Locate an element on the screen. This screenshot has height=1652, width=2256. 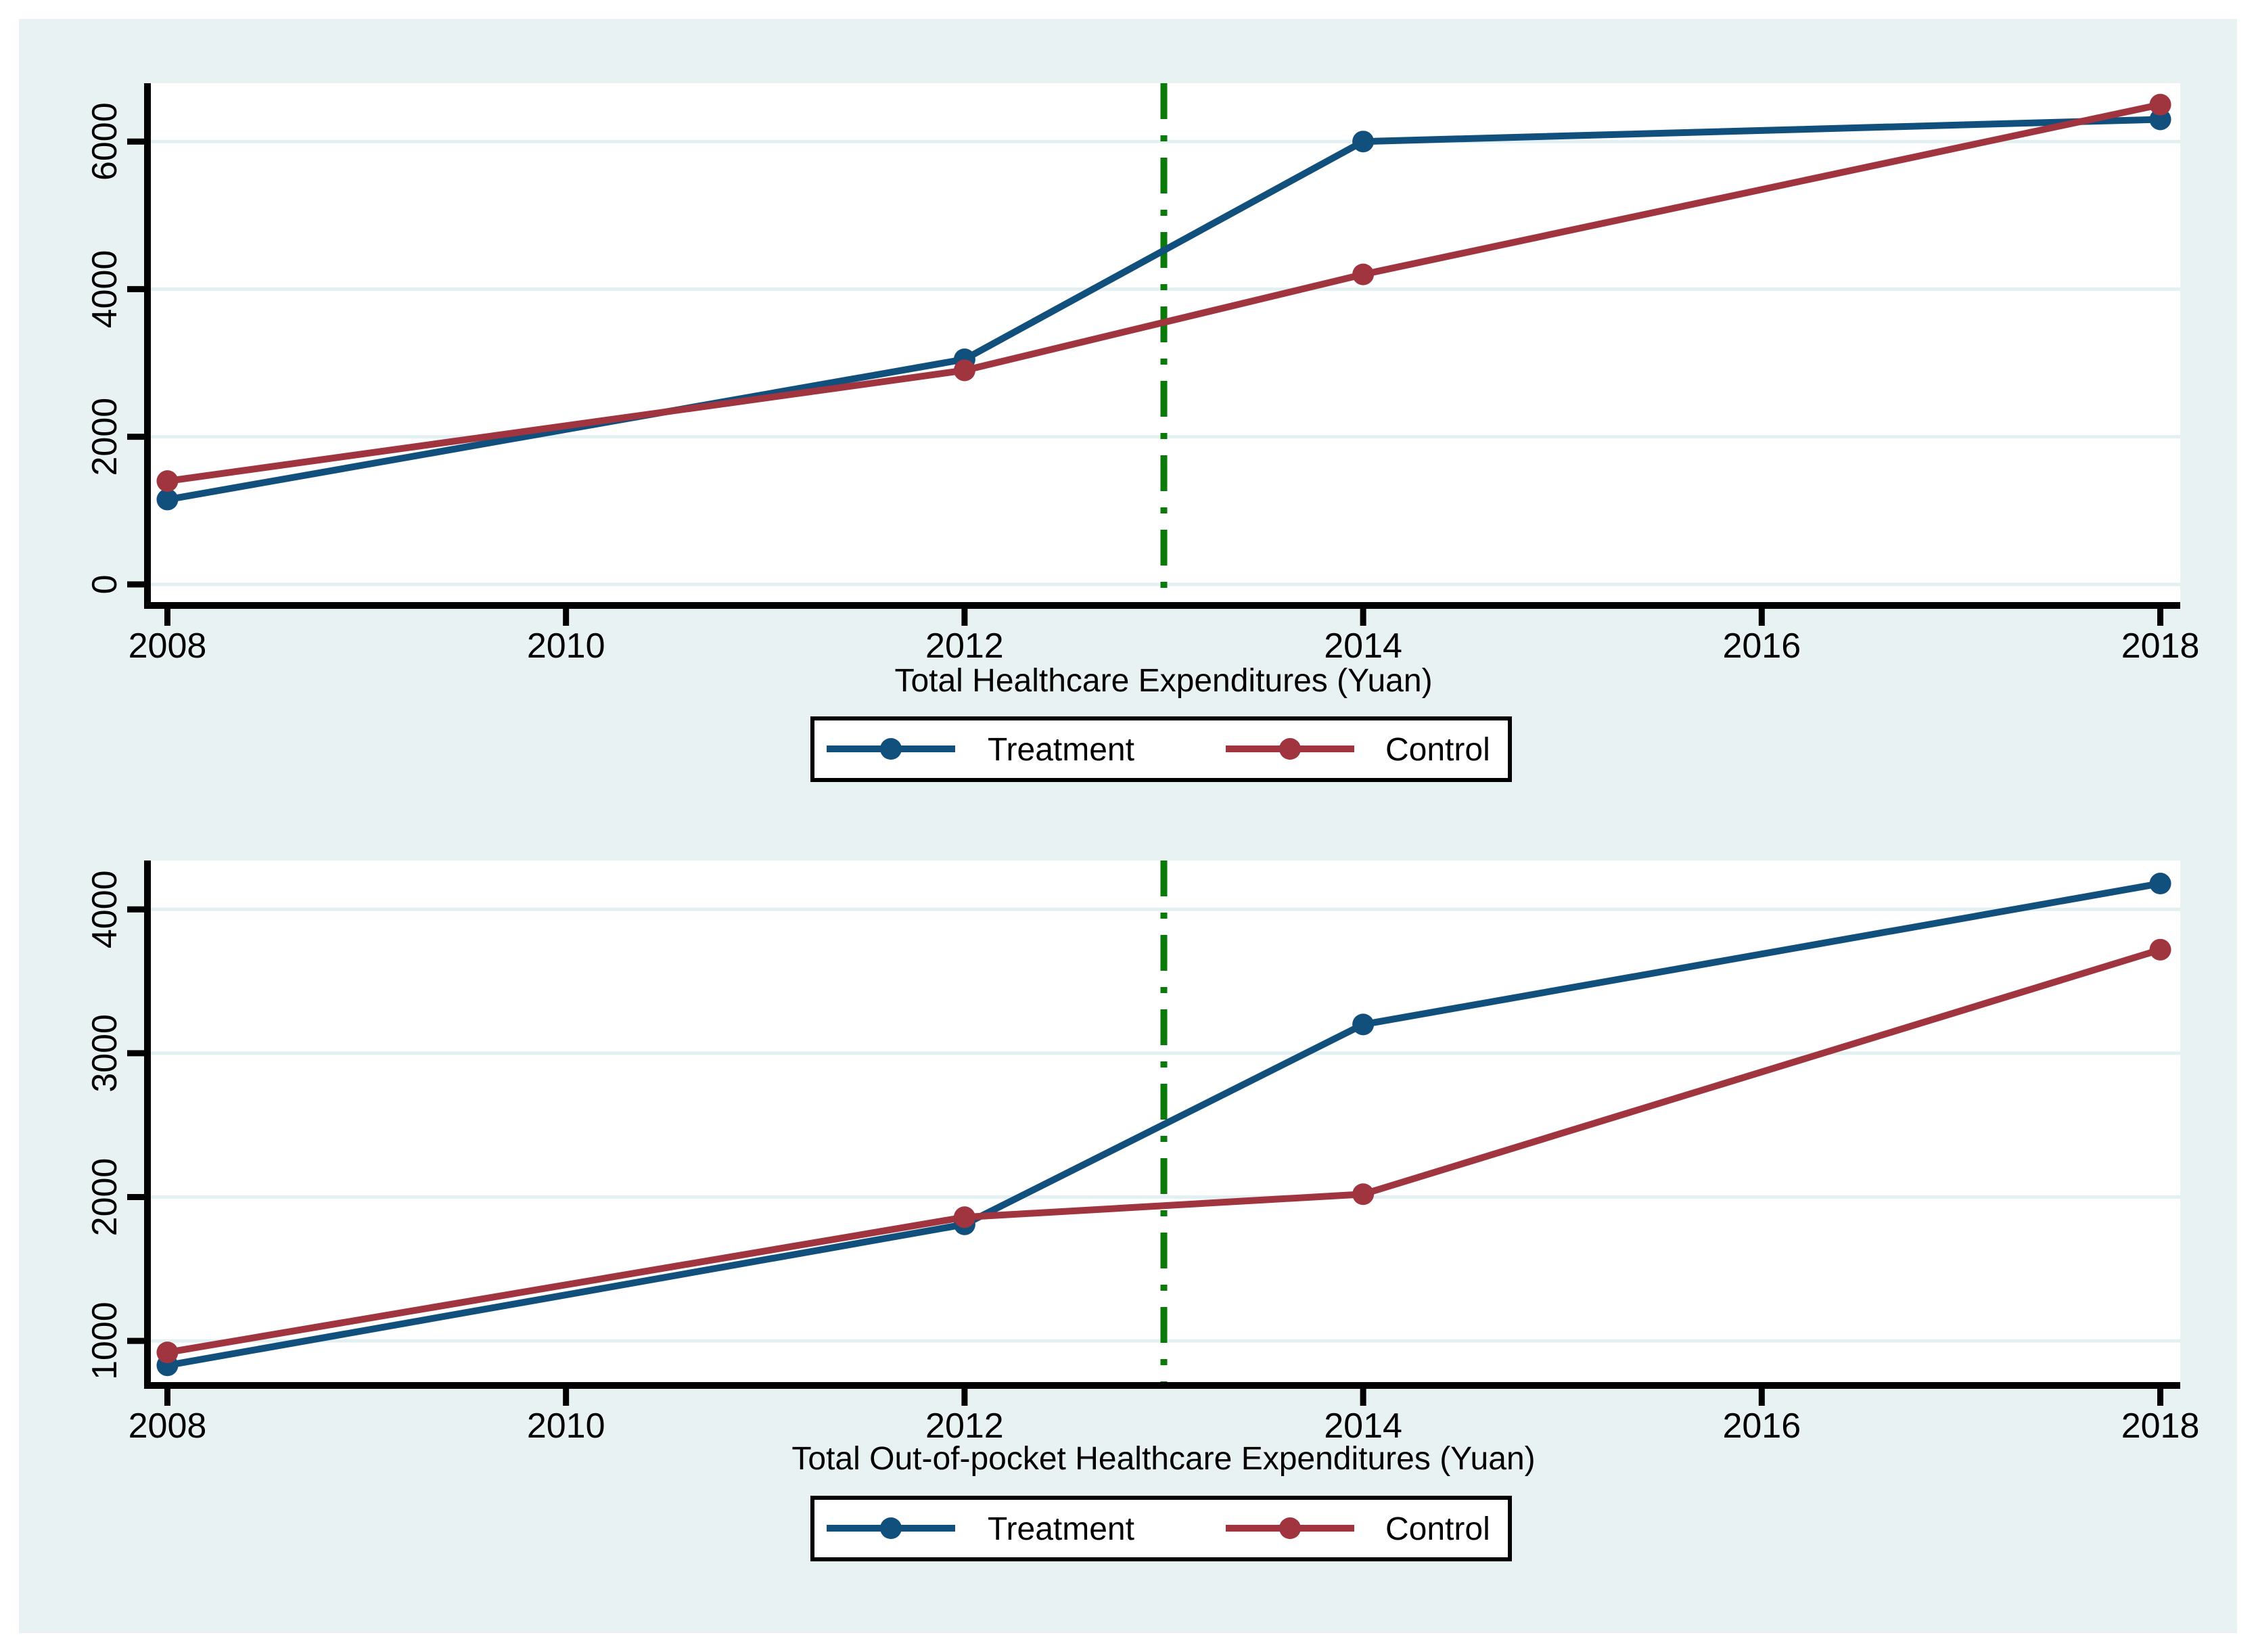
bottom-legend: Treatment Control is located at coordinates (1161, 1529).